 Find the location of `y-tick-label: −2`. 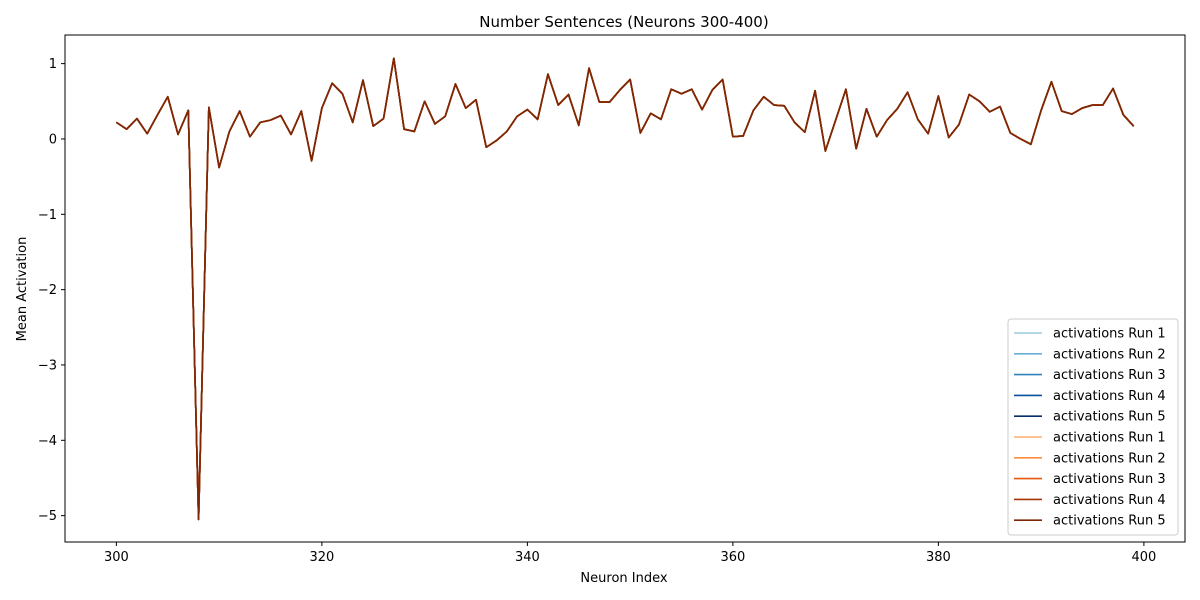

y-tick-label: −2 is located at coordinates (47, 290).